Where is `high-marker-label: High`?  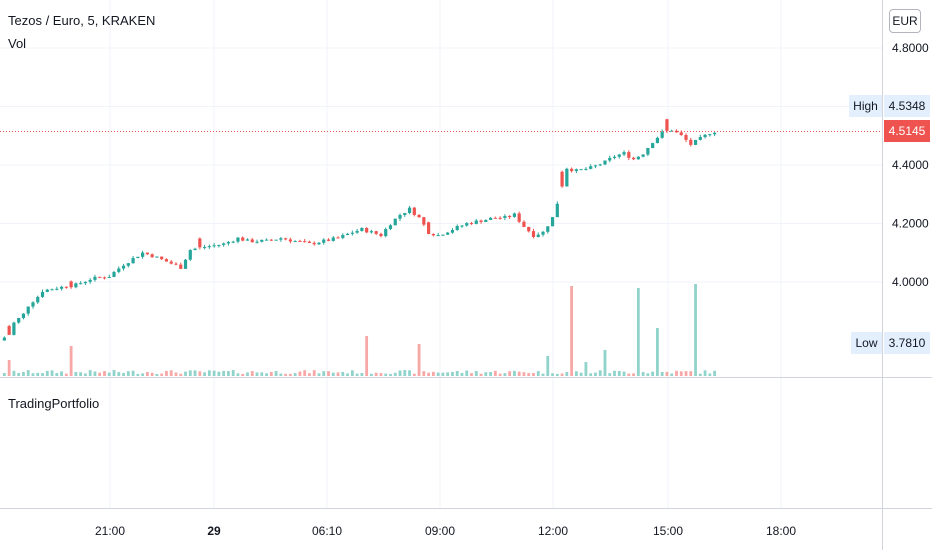
high-marker-label: High is located at coordinates (865, 106).